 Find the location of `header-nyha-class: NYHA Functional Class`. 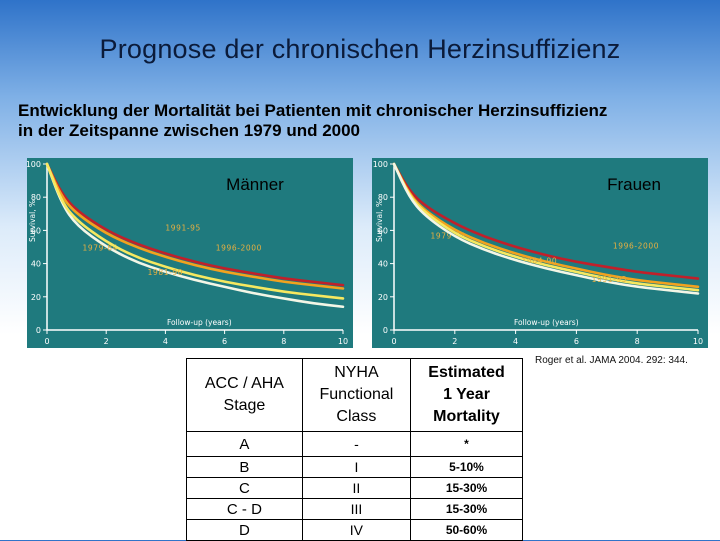

header-nyha-class: NYHA Functional Class is located at coordinates (356, 395).